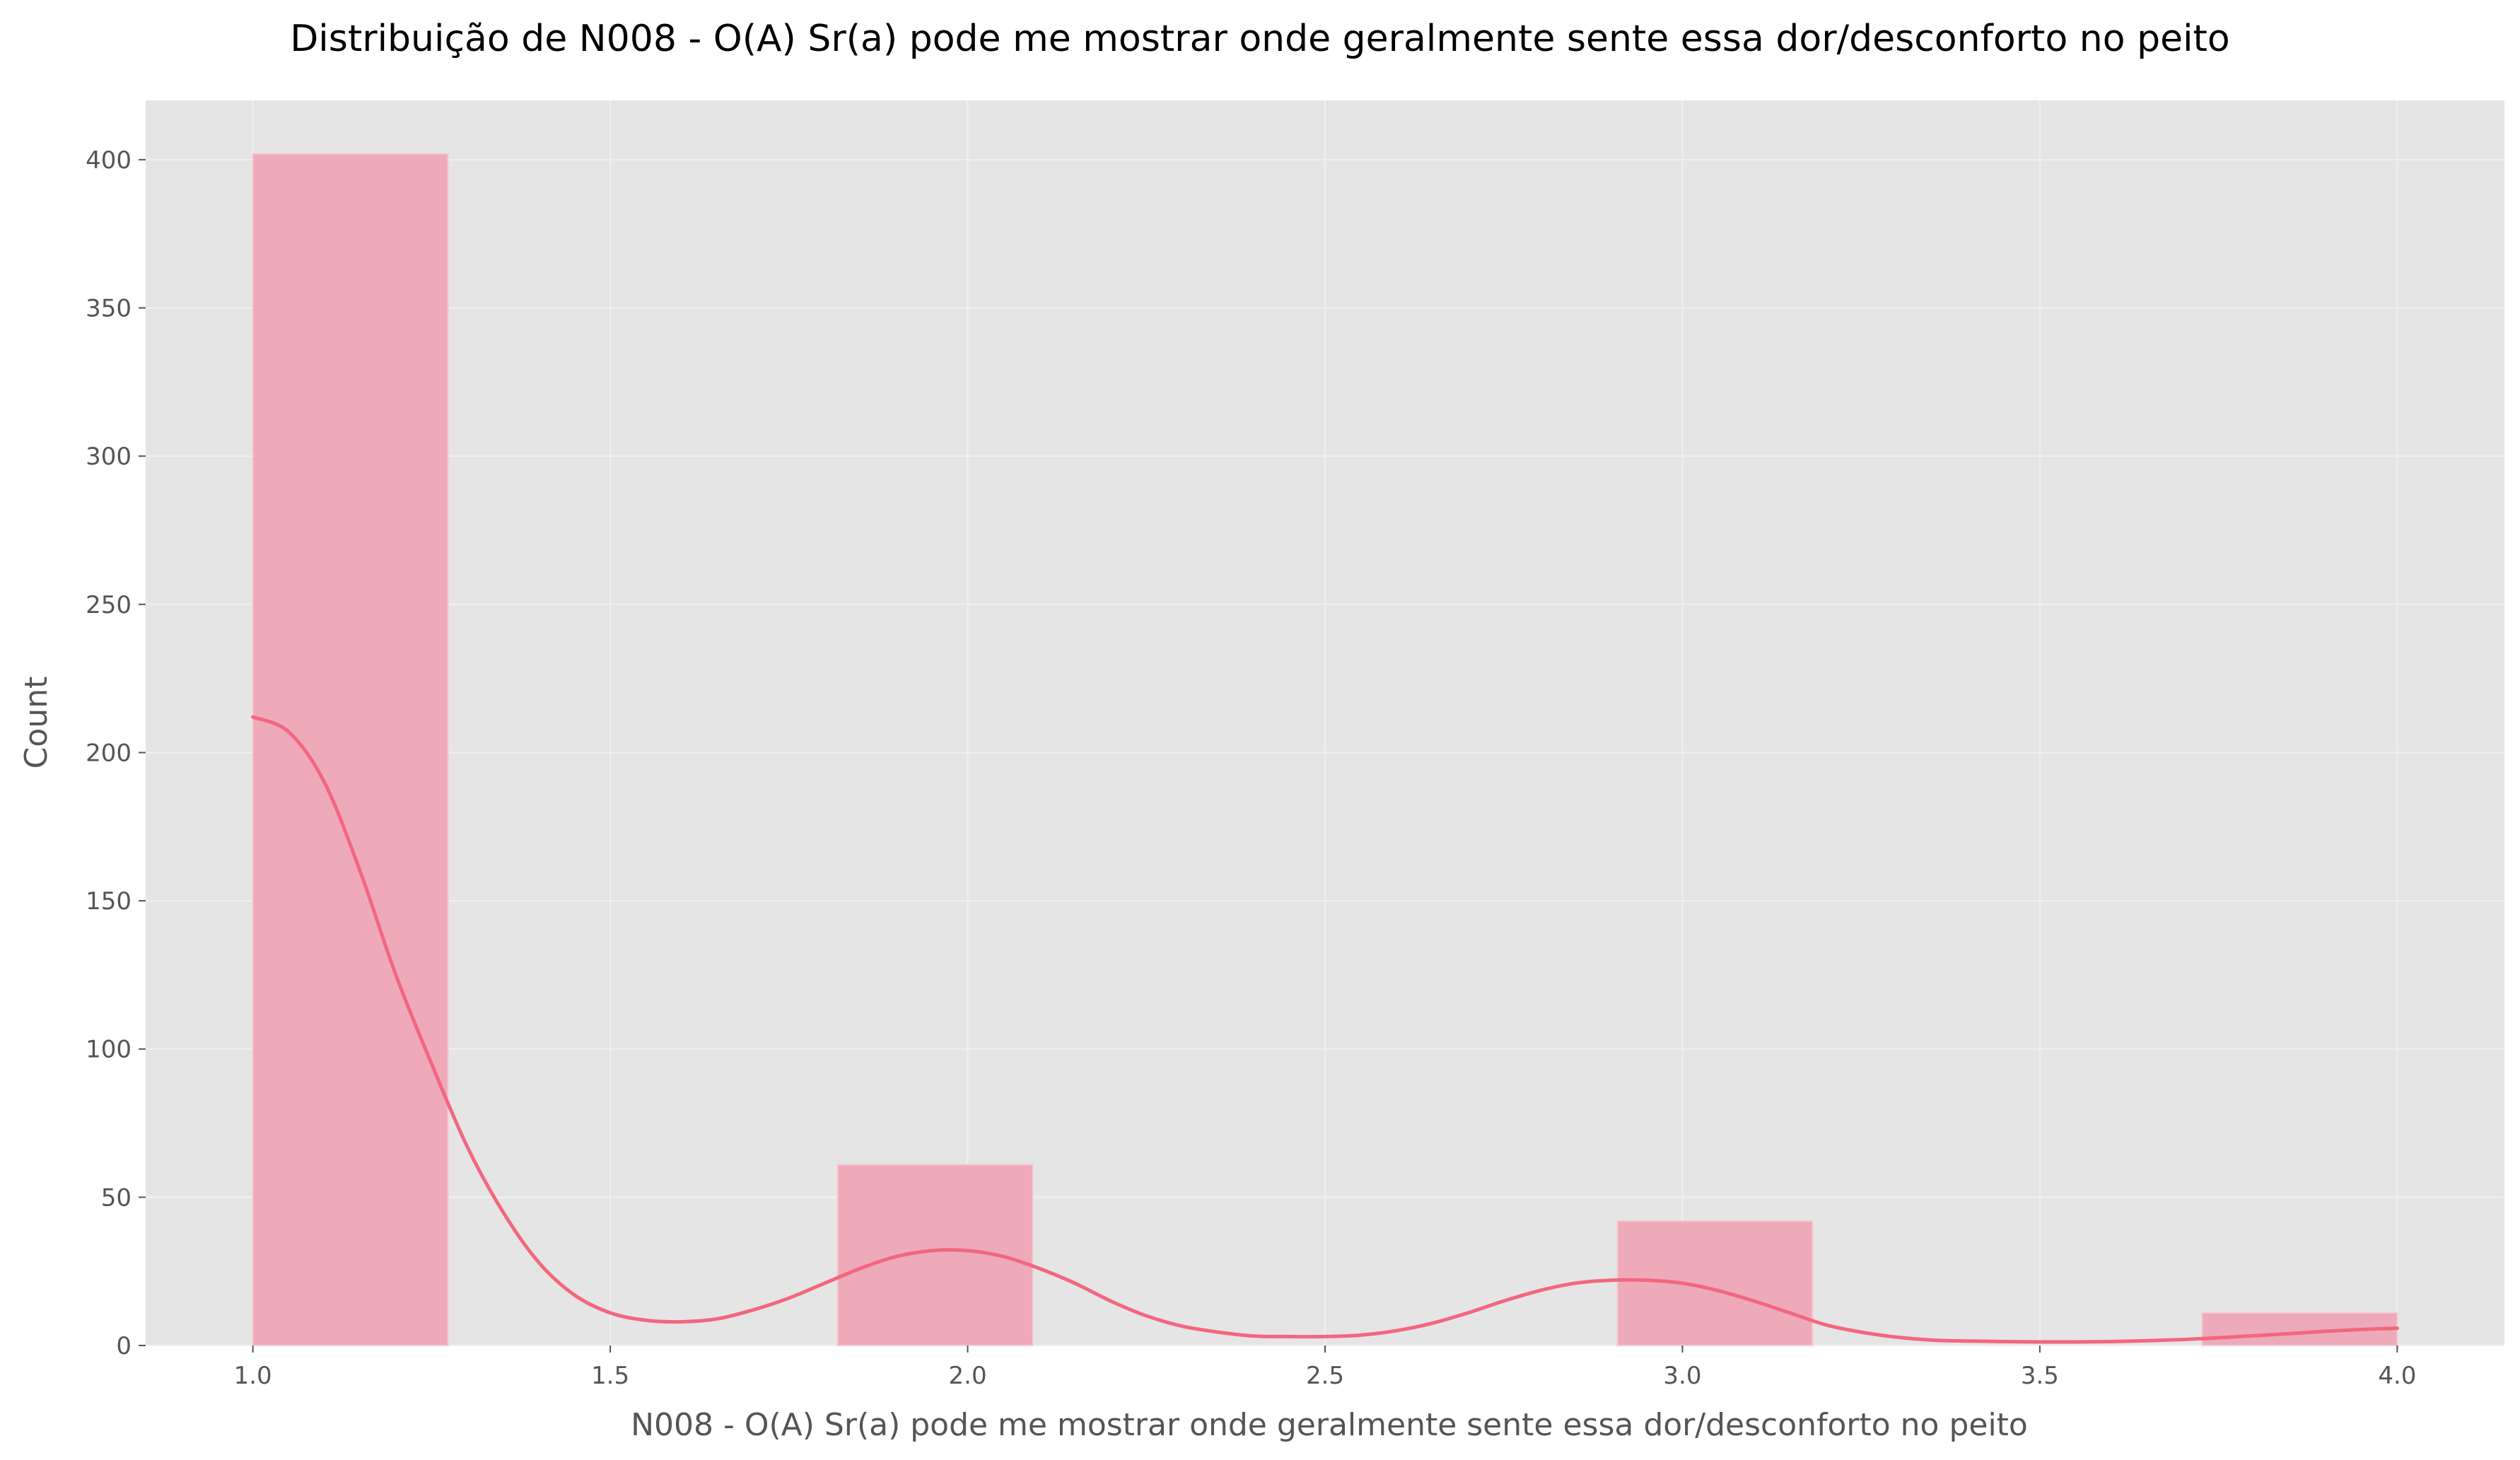  What do you see at coordinates (2040, 1376) in the screenshot?
I see `x-tick-label: 3.5` at bounding box center [2040, 1376].